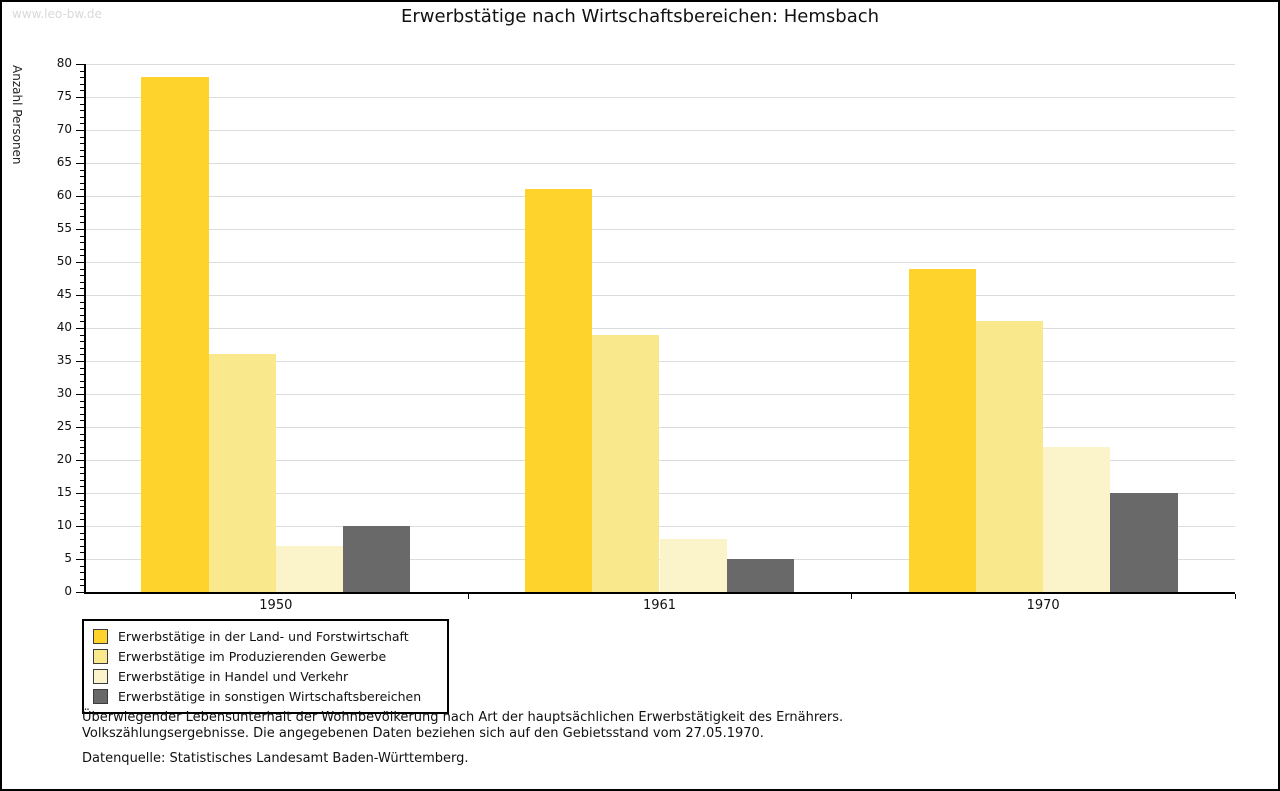 The image size is (1280, 791). What do you see at coordinates (64, 492) in the screenshot?
I see `y-tick-label: 15` at bounding box center [64, 492].